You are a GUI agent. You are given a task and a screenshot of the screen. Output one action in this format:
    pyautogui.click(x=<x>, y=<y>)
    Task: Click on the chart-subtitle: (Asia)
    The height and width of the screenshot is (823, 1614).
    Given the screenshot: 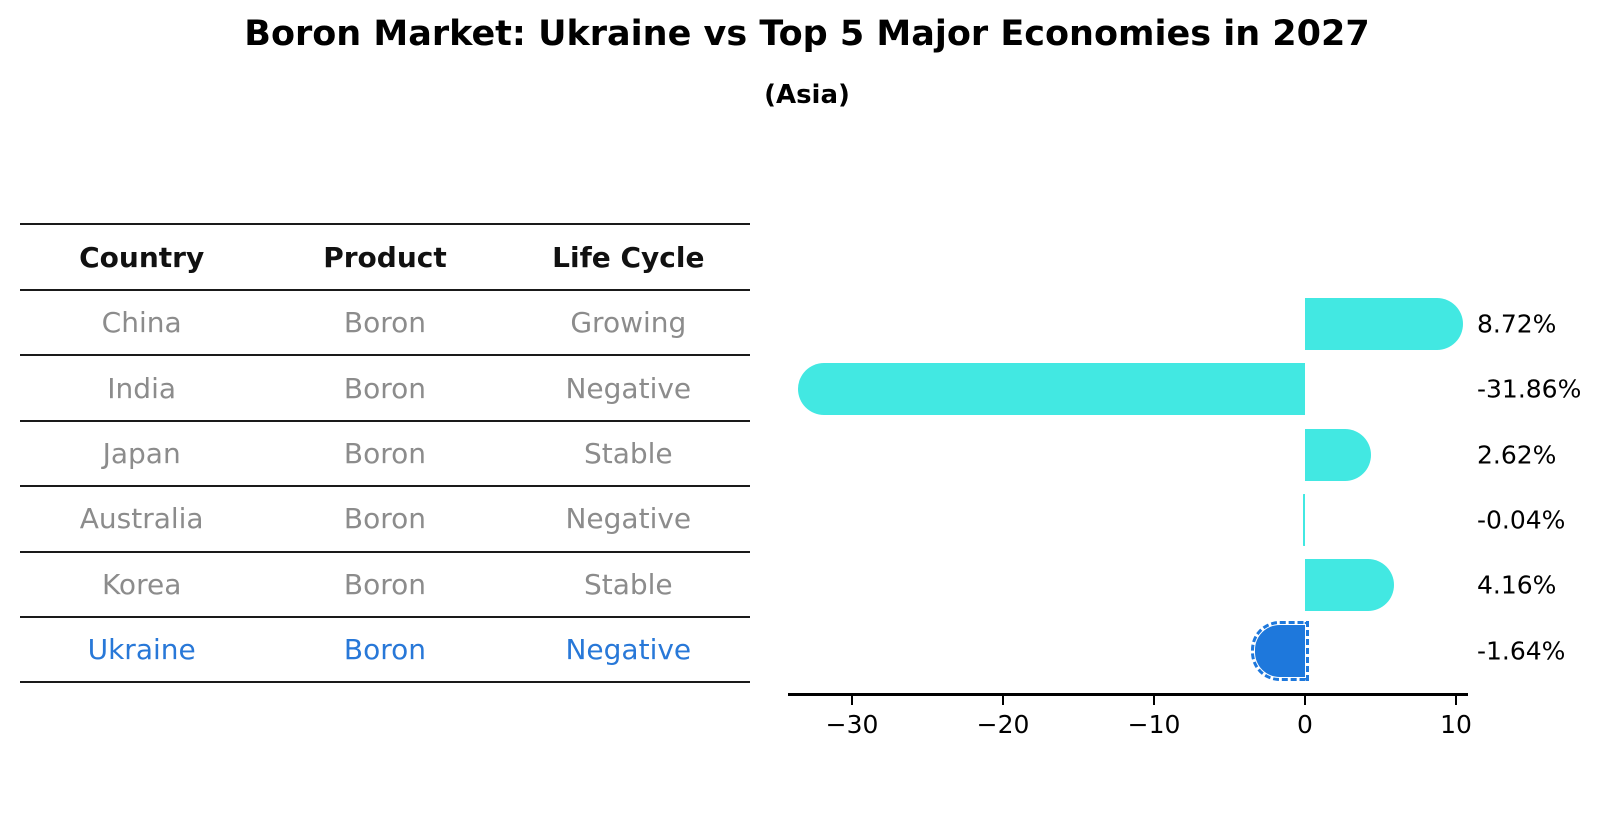 What is the action you would take?
    pyautogui.click(x=807, y=95)
    